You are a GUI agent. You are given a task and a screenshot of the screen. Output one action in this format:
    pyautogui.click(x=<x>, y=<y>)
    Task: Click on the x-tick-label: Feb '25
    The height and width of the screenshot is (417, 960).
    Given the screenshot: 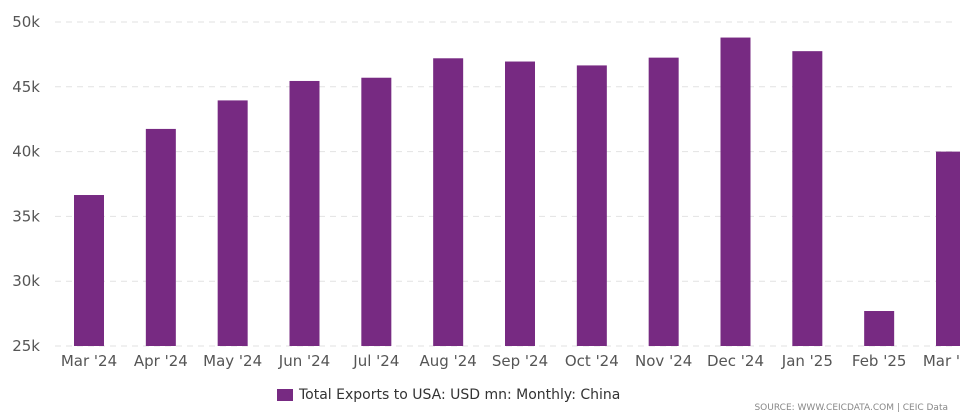 What is the action you would take?
    pyautogui.click(x=879, y=361)
    